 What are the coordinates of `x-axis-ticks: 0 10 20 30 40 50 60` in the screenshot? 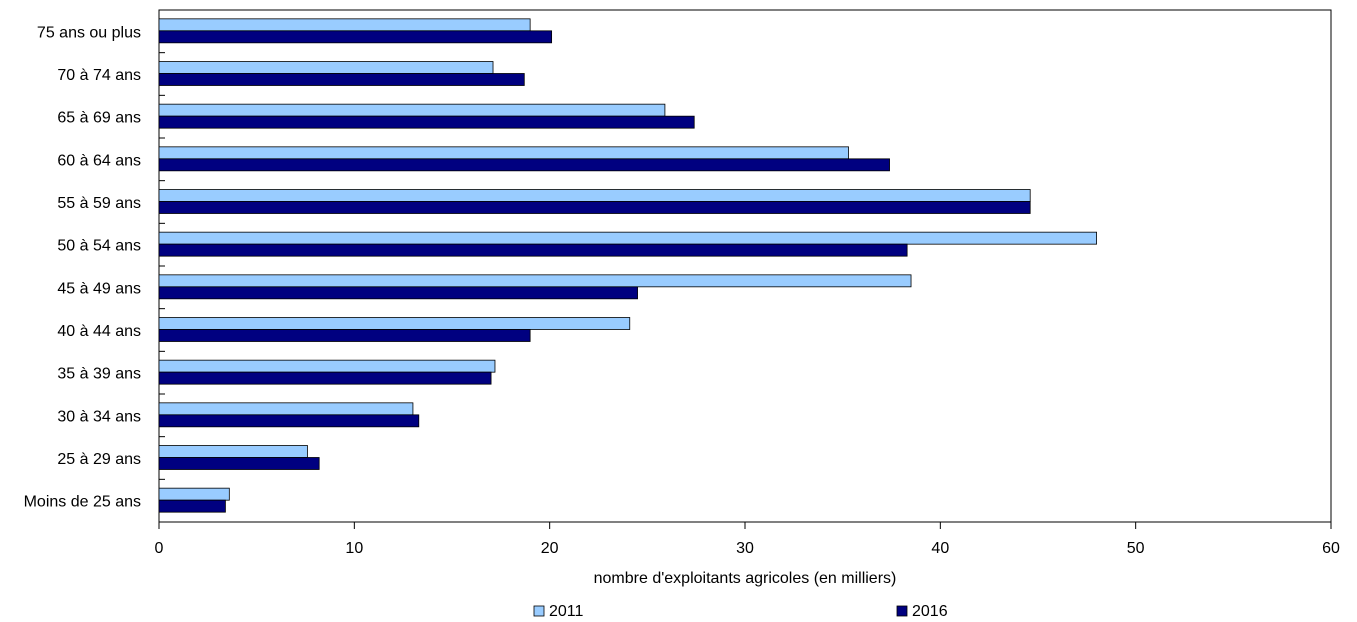 It's located at (747, 539).